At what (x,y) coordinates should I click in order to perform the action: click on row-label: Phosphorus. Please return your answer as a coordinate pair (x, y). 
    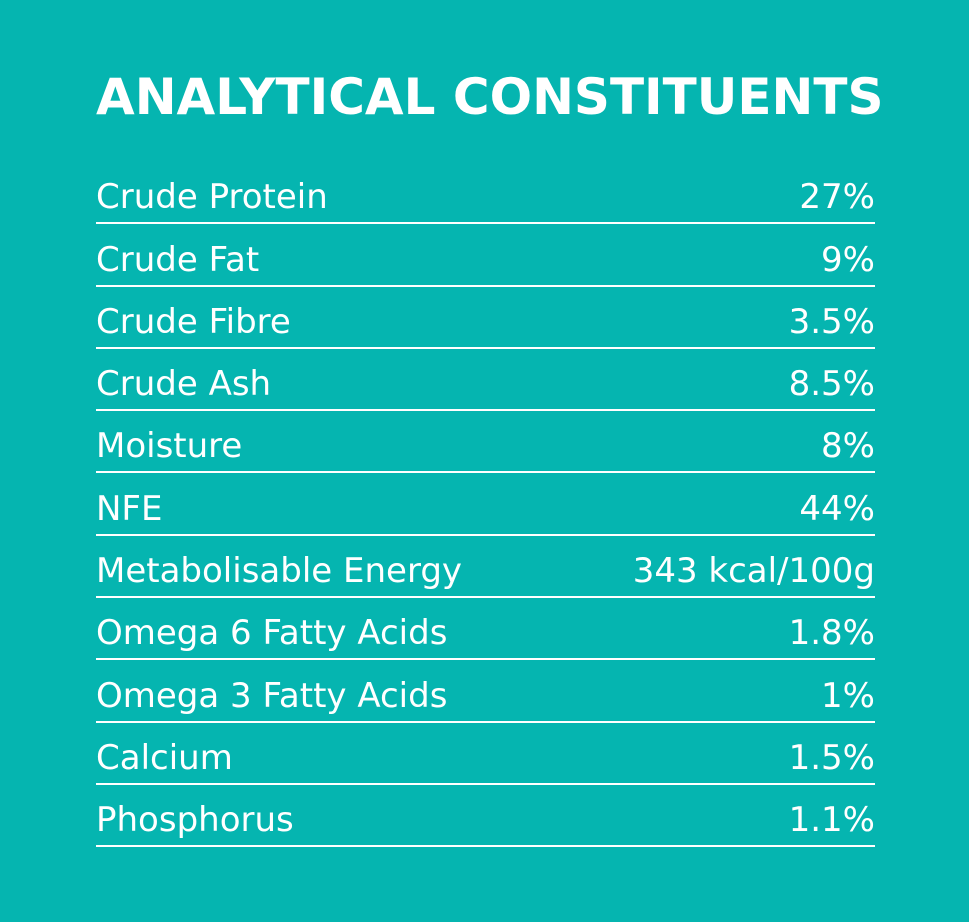
    Looking at the image, I should click on (195, 820).